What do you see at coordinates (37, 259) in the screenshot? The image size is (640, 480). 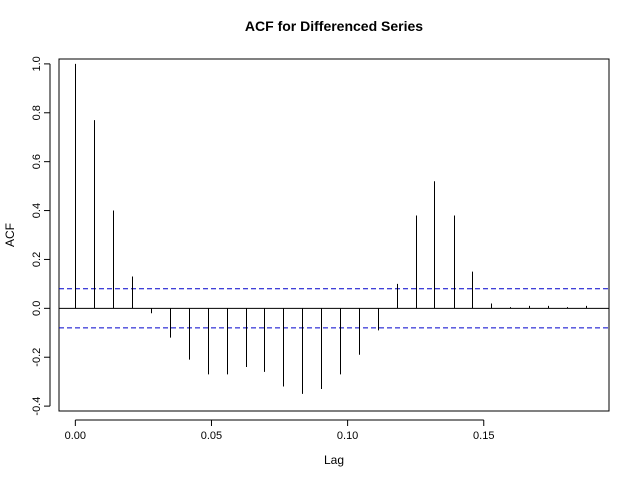 I see `y-tick-label: 0.2` at bounding box center [37, 259].